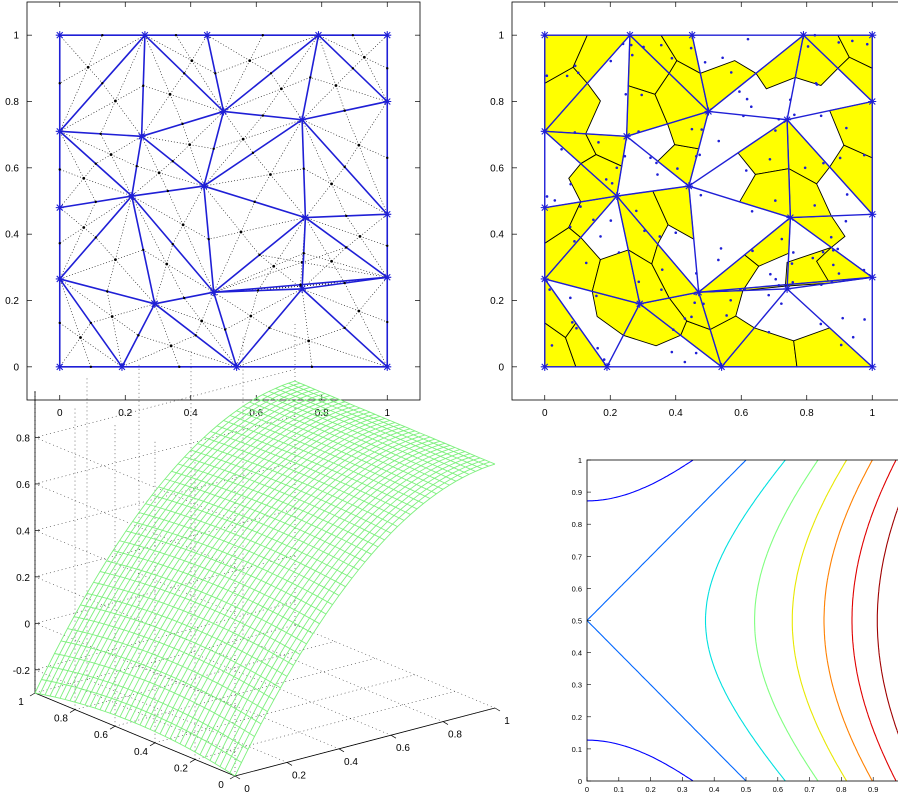 The width and height of the screenshot is (898, 799). Describe the element at coordinates (152, 744) in the screenshot. I see `y-tick-mark` at that location.